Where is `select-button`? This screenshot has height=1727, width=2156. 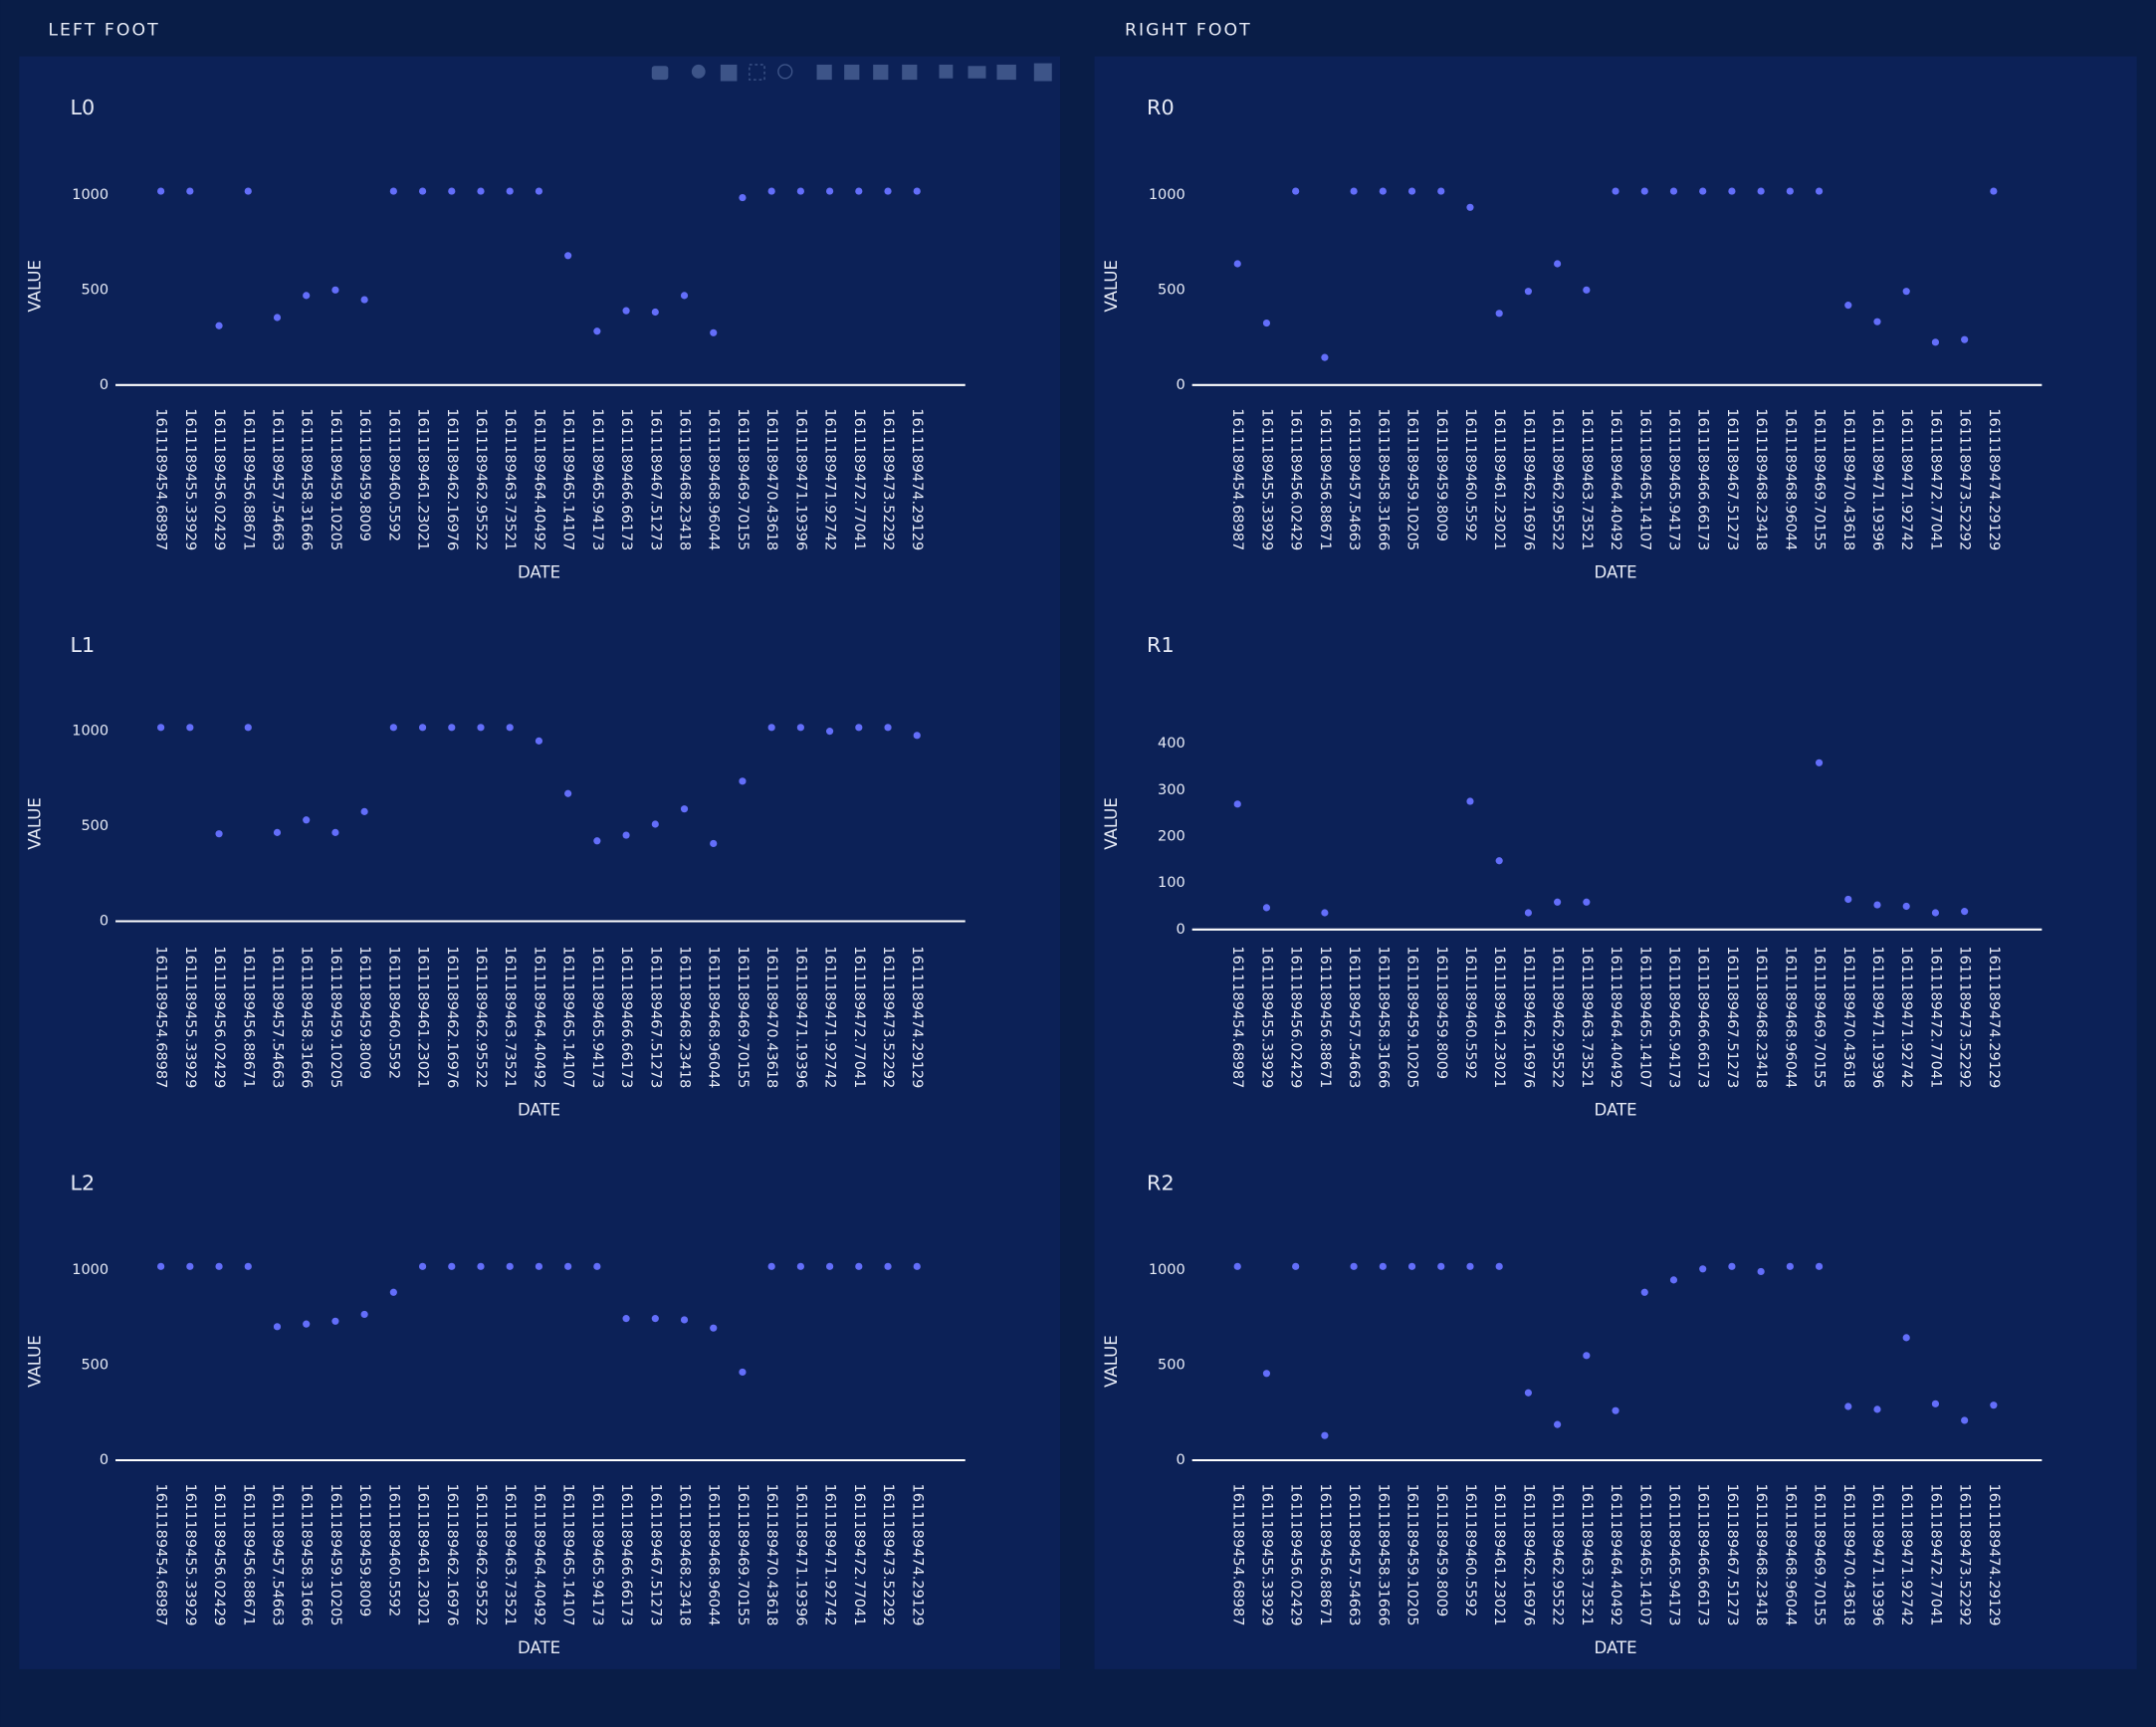
select-button is located at coordinates (757, 72).